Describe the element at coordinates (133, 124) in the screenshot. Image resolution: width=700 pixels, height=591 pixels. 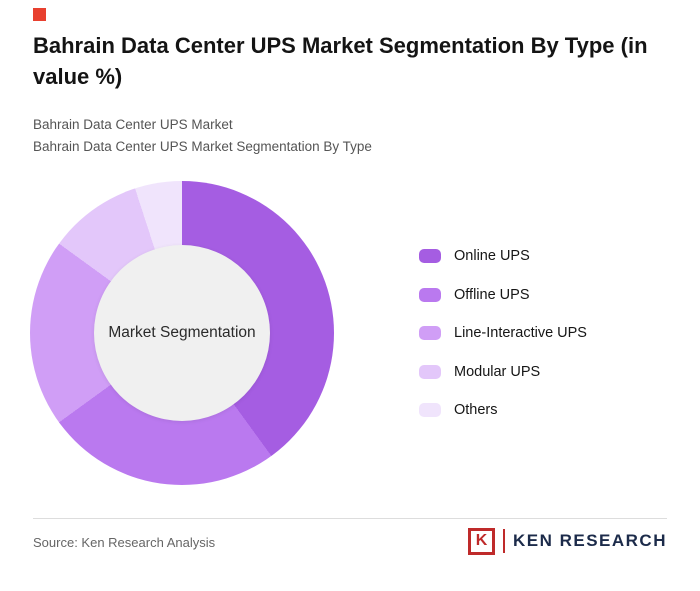
I see `chart-subtitle-line1: Bahrain Data Center UPS Market` at that location.